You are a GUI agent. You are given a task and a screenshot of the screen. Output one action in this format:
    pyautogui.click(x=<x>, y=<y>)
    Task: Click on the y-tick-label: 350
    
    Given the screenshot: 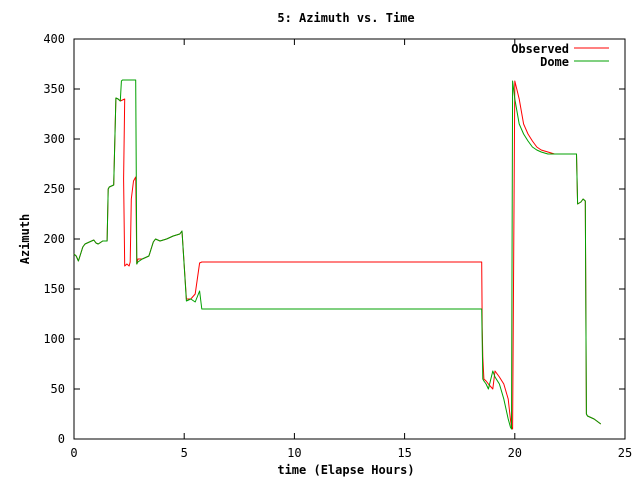 What is the action you would take?
    pyautogui.click(x=54, y=89)
    